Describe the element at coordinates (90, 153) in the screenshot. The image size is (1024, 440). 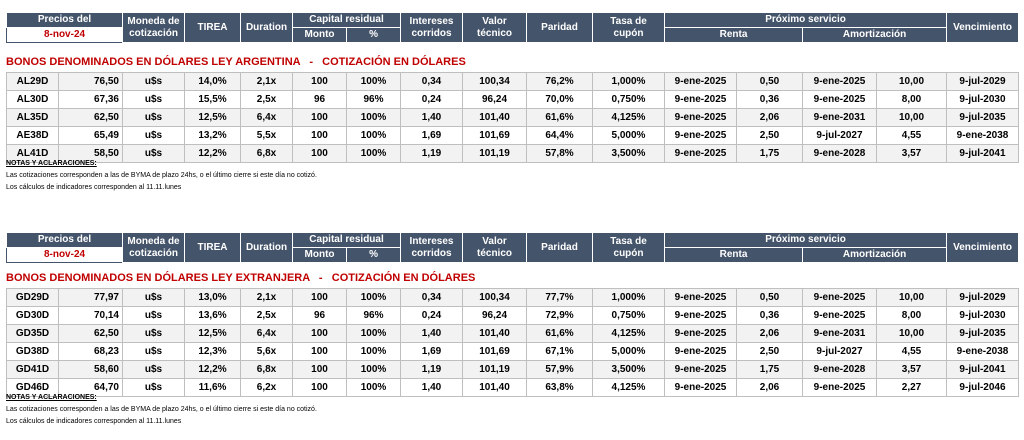
I see `cell-precio: 58,50` at that location.